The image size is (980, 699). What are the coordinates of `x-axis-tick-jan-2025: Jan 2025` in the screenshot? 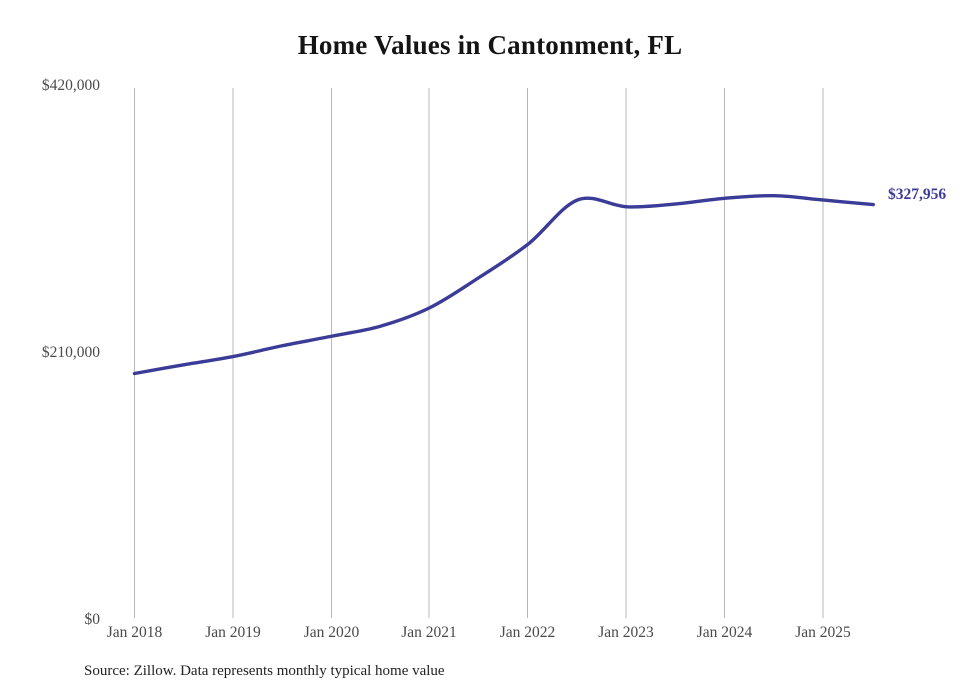 It's located at (823, 632).